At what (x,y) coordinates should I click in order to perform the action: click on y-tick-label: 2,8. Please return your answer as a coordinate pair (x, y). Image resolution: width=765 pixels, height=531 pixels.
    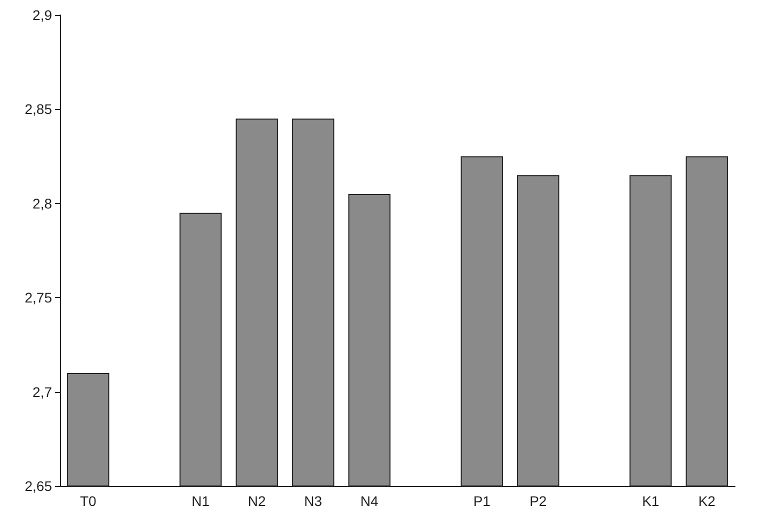
    Looking at the image, I should click on (42, 203).